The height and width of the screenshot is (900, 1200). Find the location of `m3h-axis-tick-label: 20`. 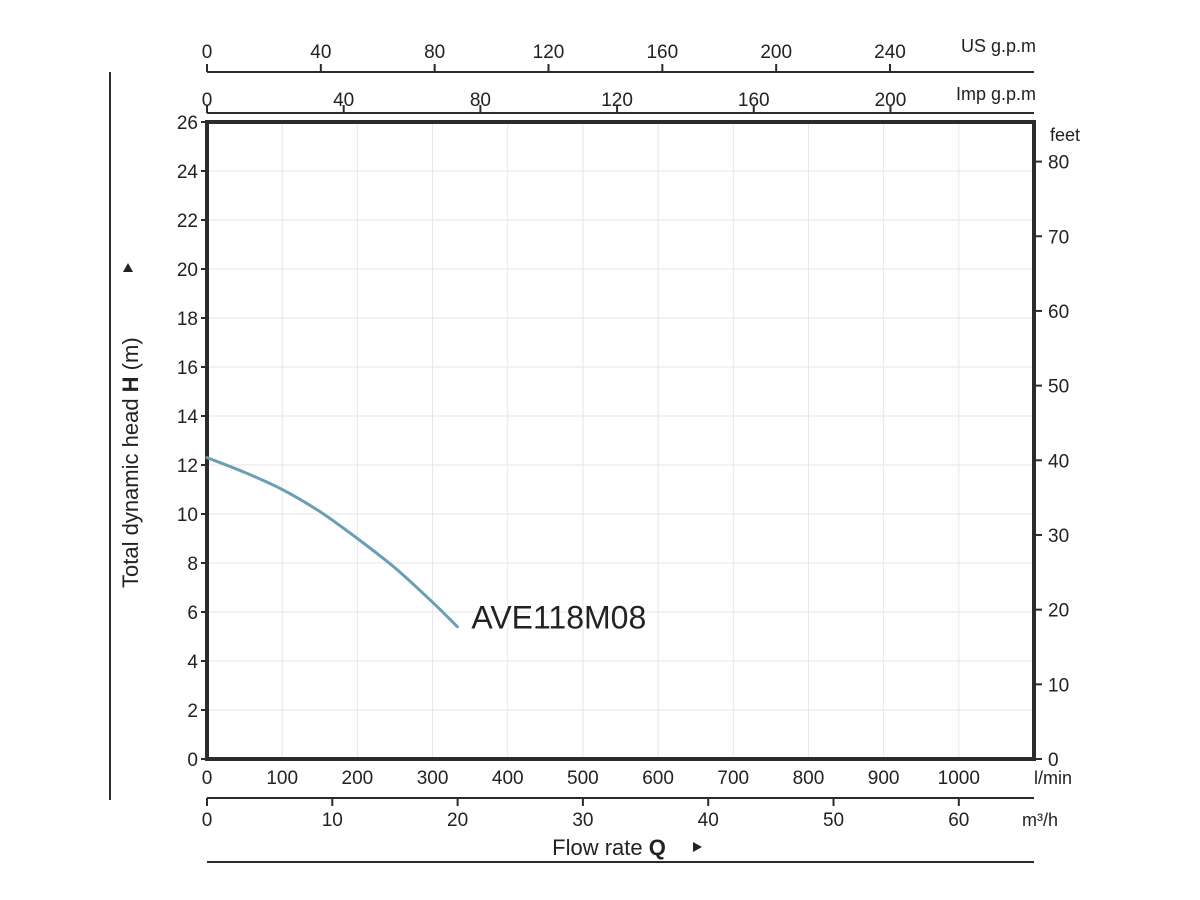

m3h-axis-tick-label: 20 is located at coordinates (457, 820).